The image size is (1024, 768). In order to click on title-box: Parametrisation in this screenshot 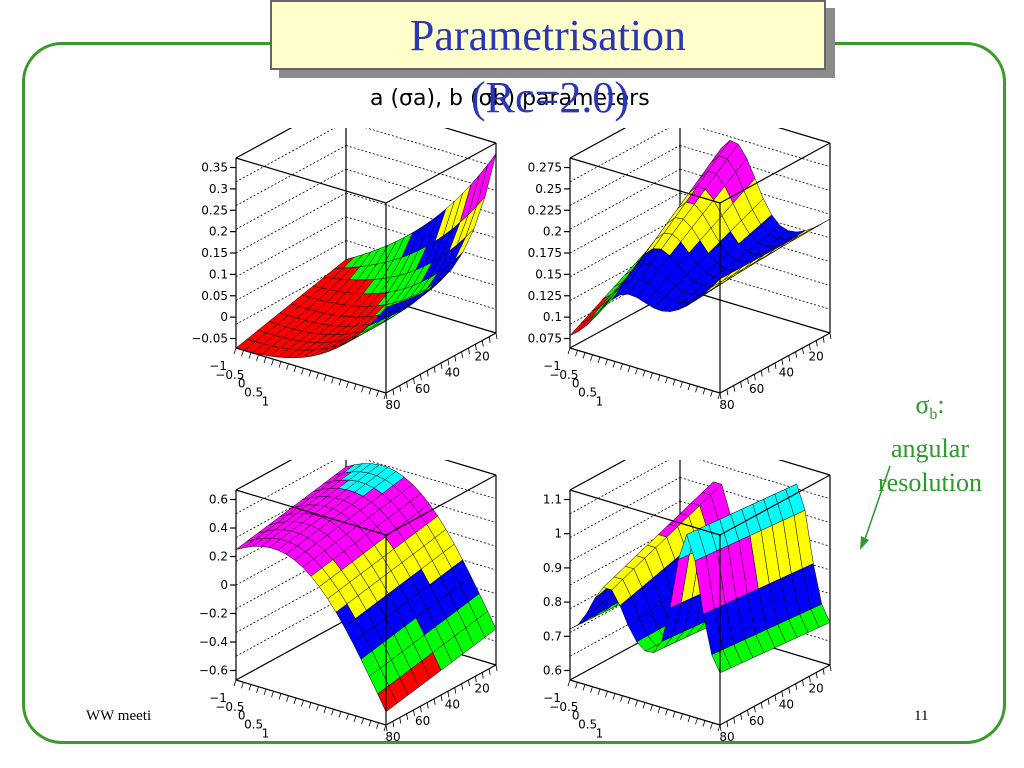, I will do `click(548, 35)`.